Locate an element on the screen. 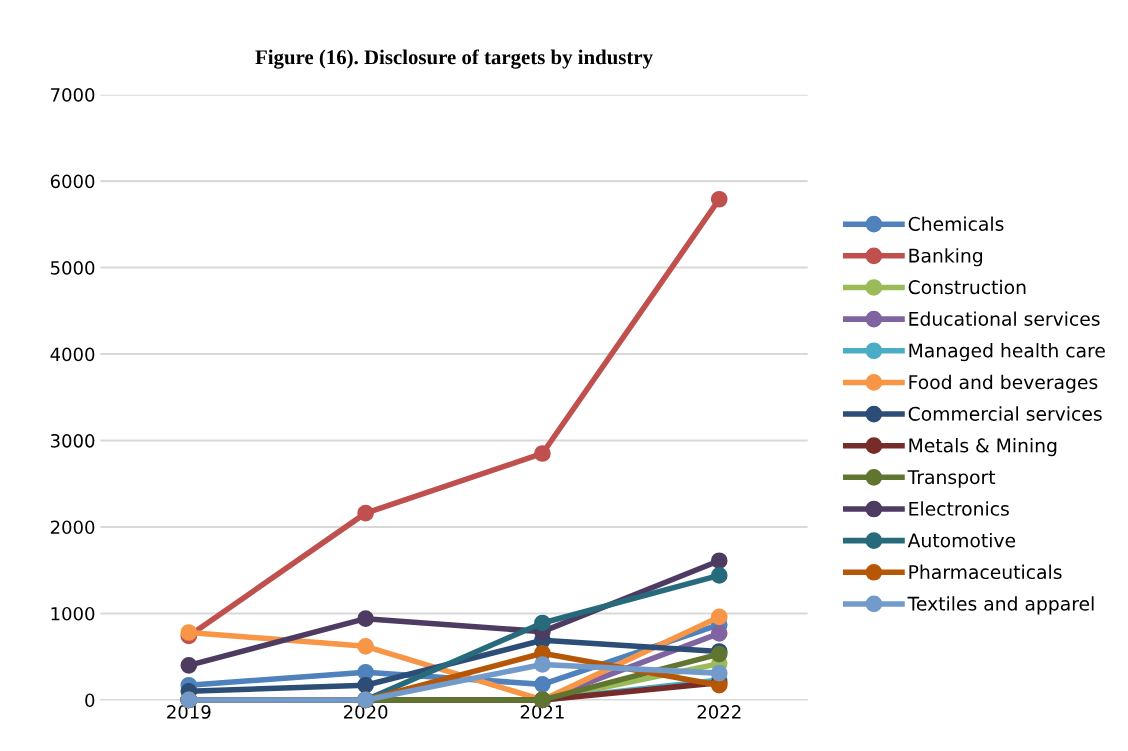 Image resolution: width=1128 pixels, height=751 pixels. legend-label: Banking is located at coordinates (945, 257).